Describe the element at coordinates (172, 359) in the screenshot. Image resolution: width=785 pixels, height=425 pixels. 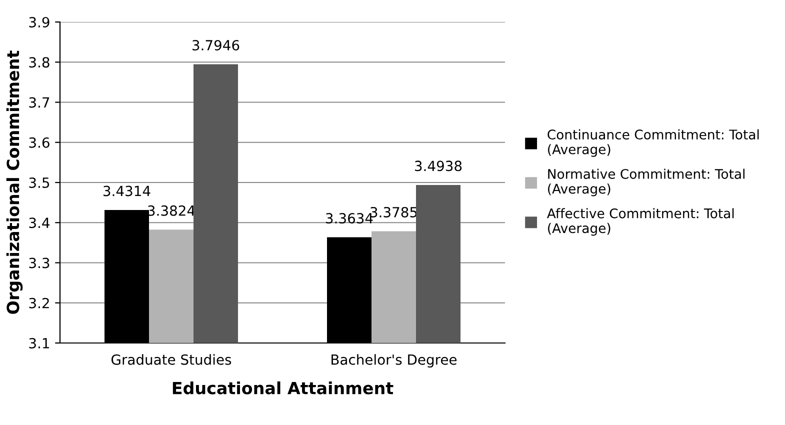
I see `x-tick-label: Graduate Studies` at that location.